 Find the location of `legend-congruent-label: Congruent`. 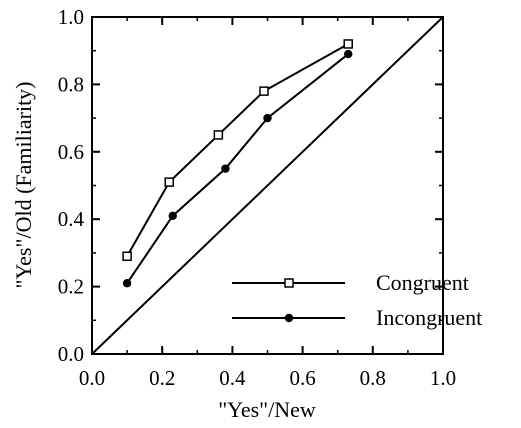

legend-congruent-label: Congruent is located at coordinates (422, 282).